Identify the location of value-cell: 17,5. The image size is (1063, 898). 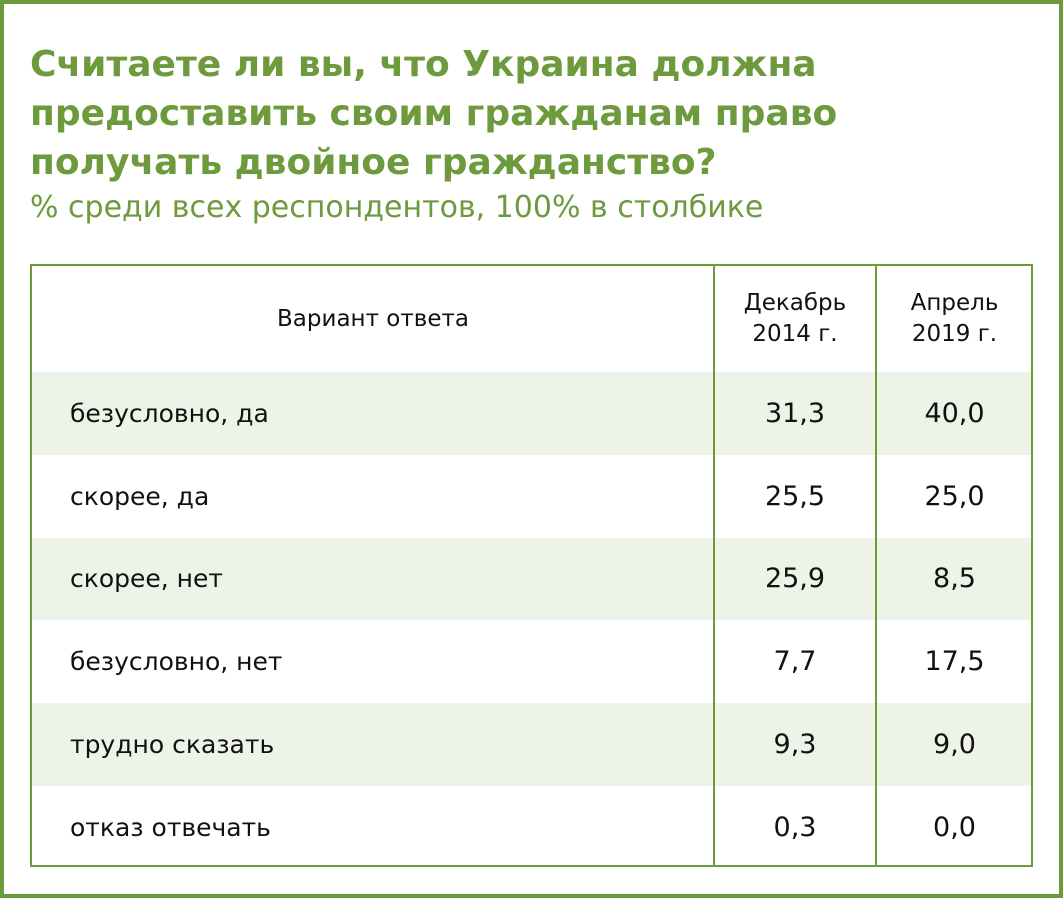
(954, 662).